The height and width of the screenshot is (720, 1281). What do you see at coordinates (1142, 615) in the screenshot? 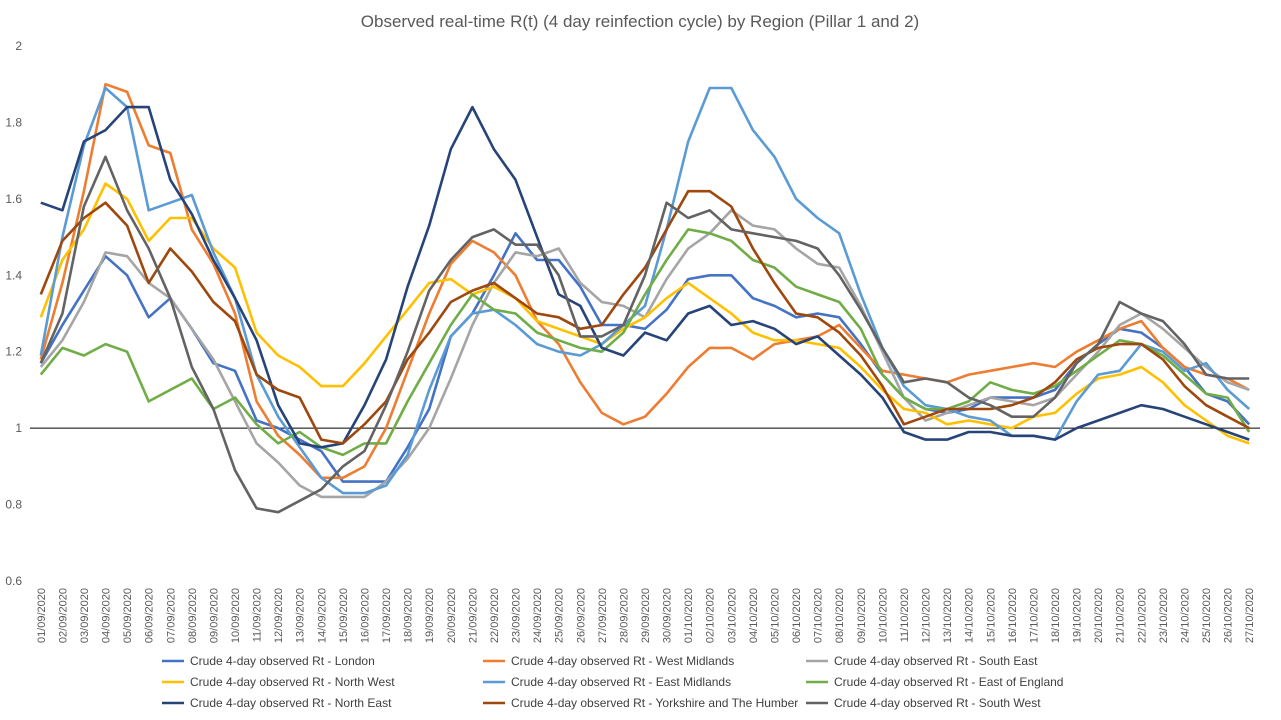
I see `x-tick-label: 22/10/2020` at bounding box center [1142, 615].